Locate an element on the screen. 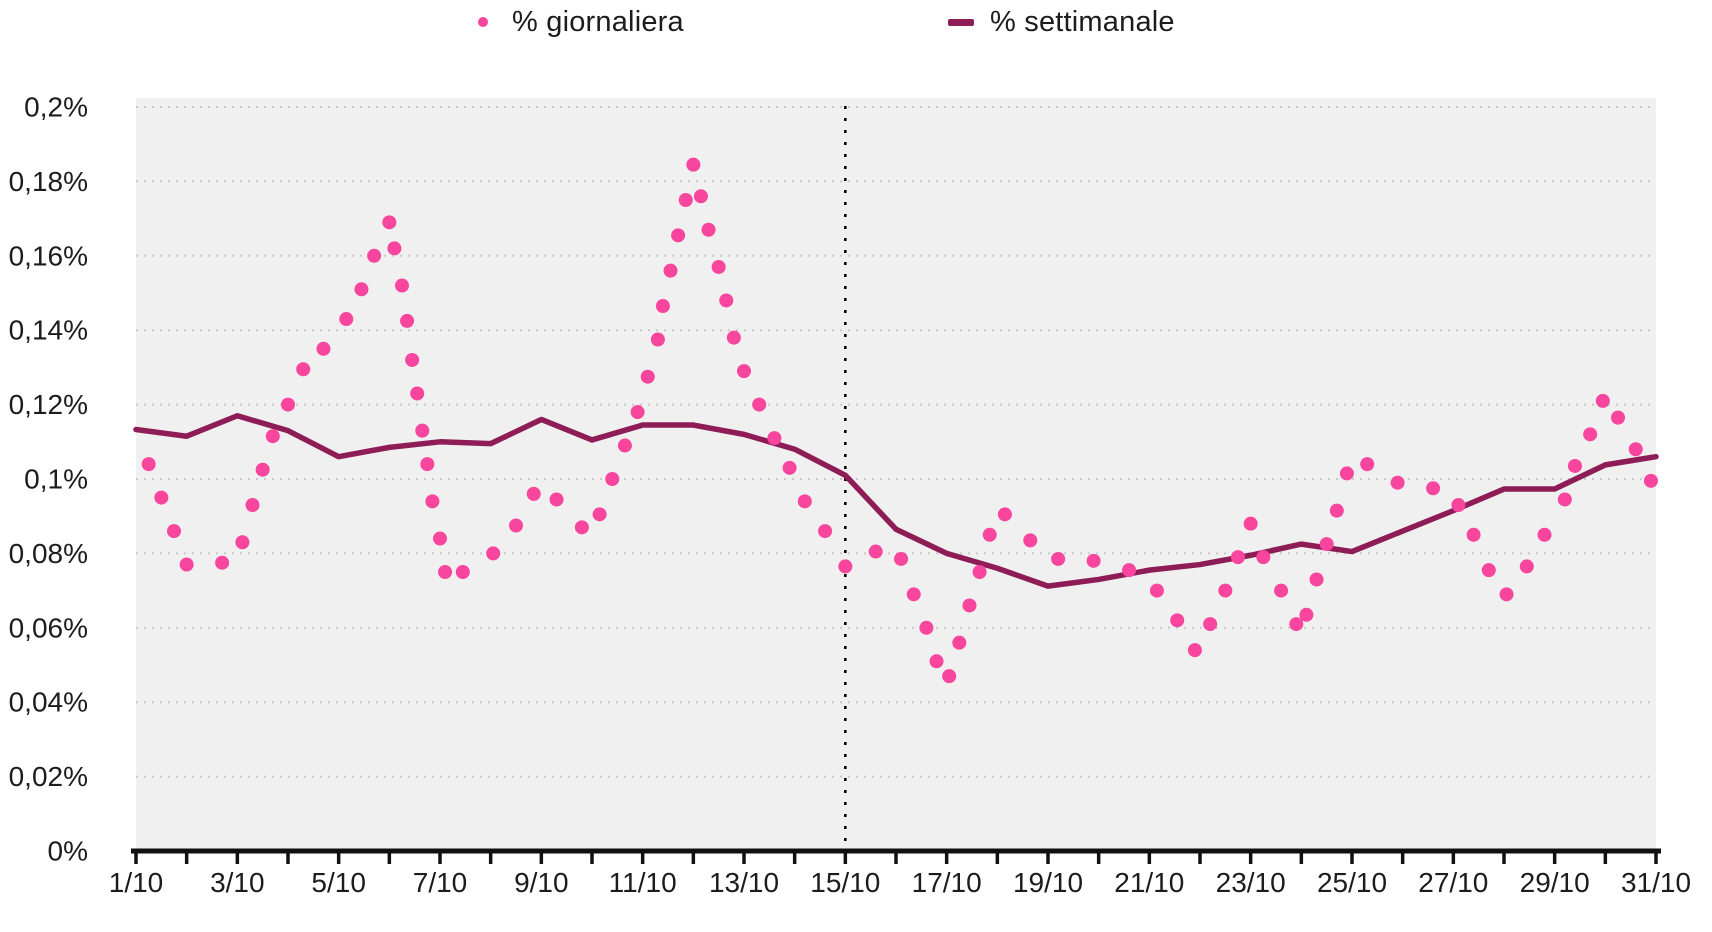 The width and height of the screenshot is (1712, 932). x-axis-label: 5/10 is located at coordinates (338, 882).